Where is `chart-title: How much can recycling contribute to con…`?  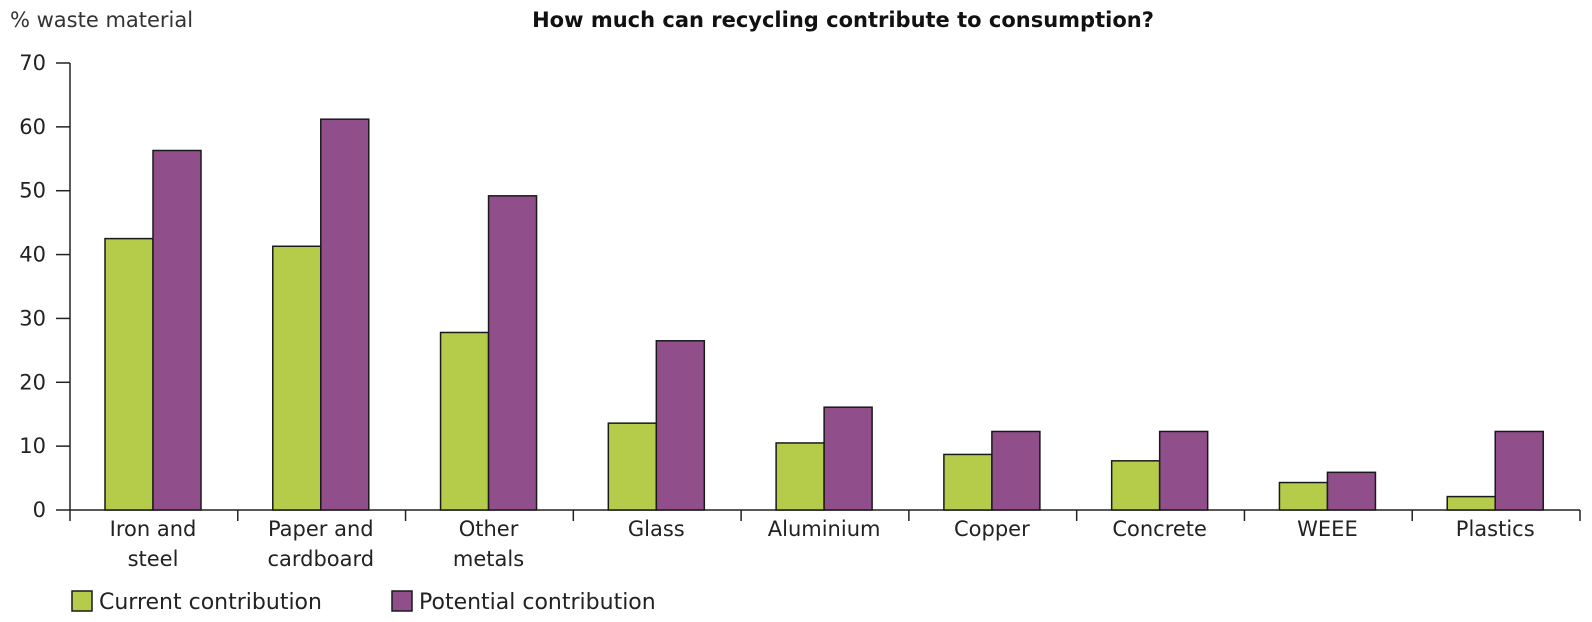 chart-title: How much can recycling contribute to con… is located at coordinates (843, 20).